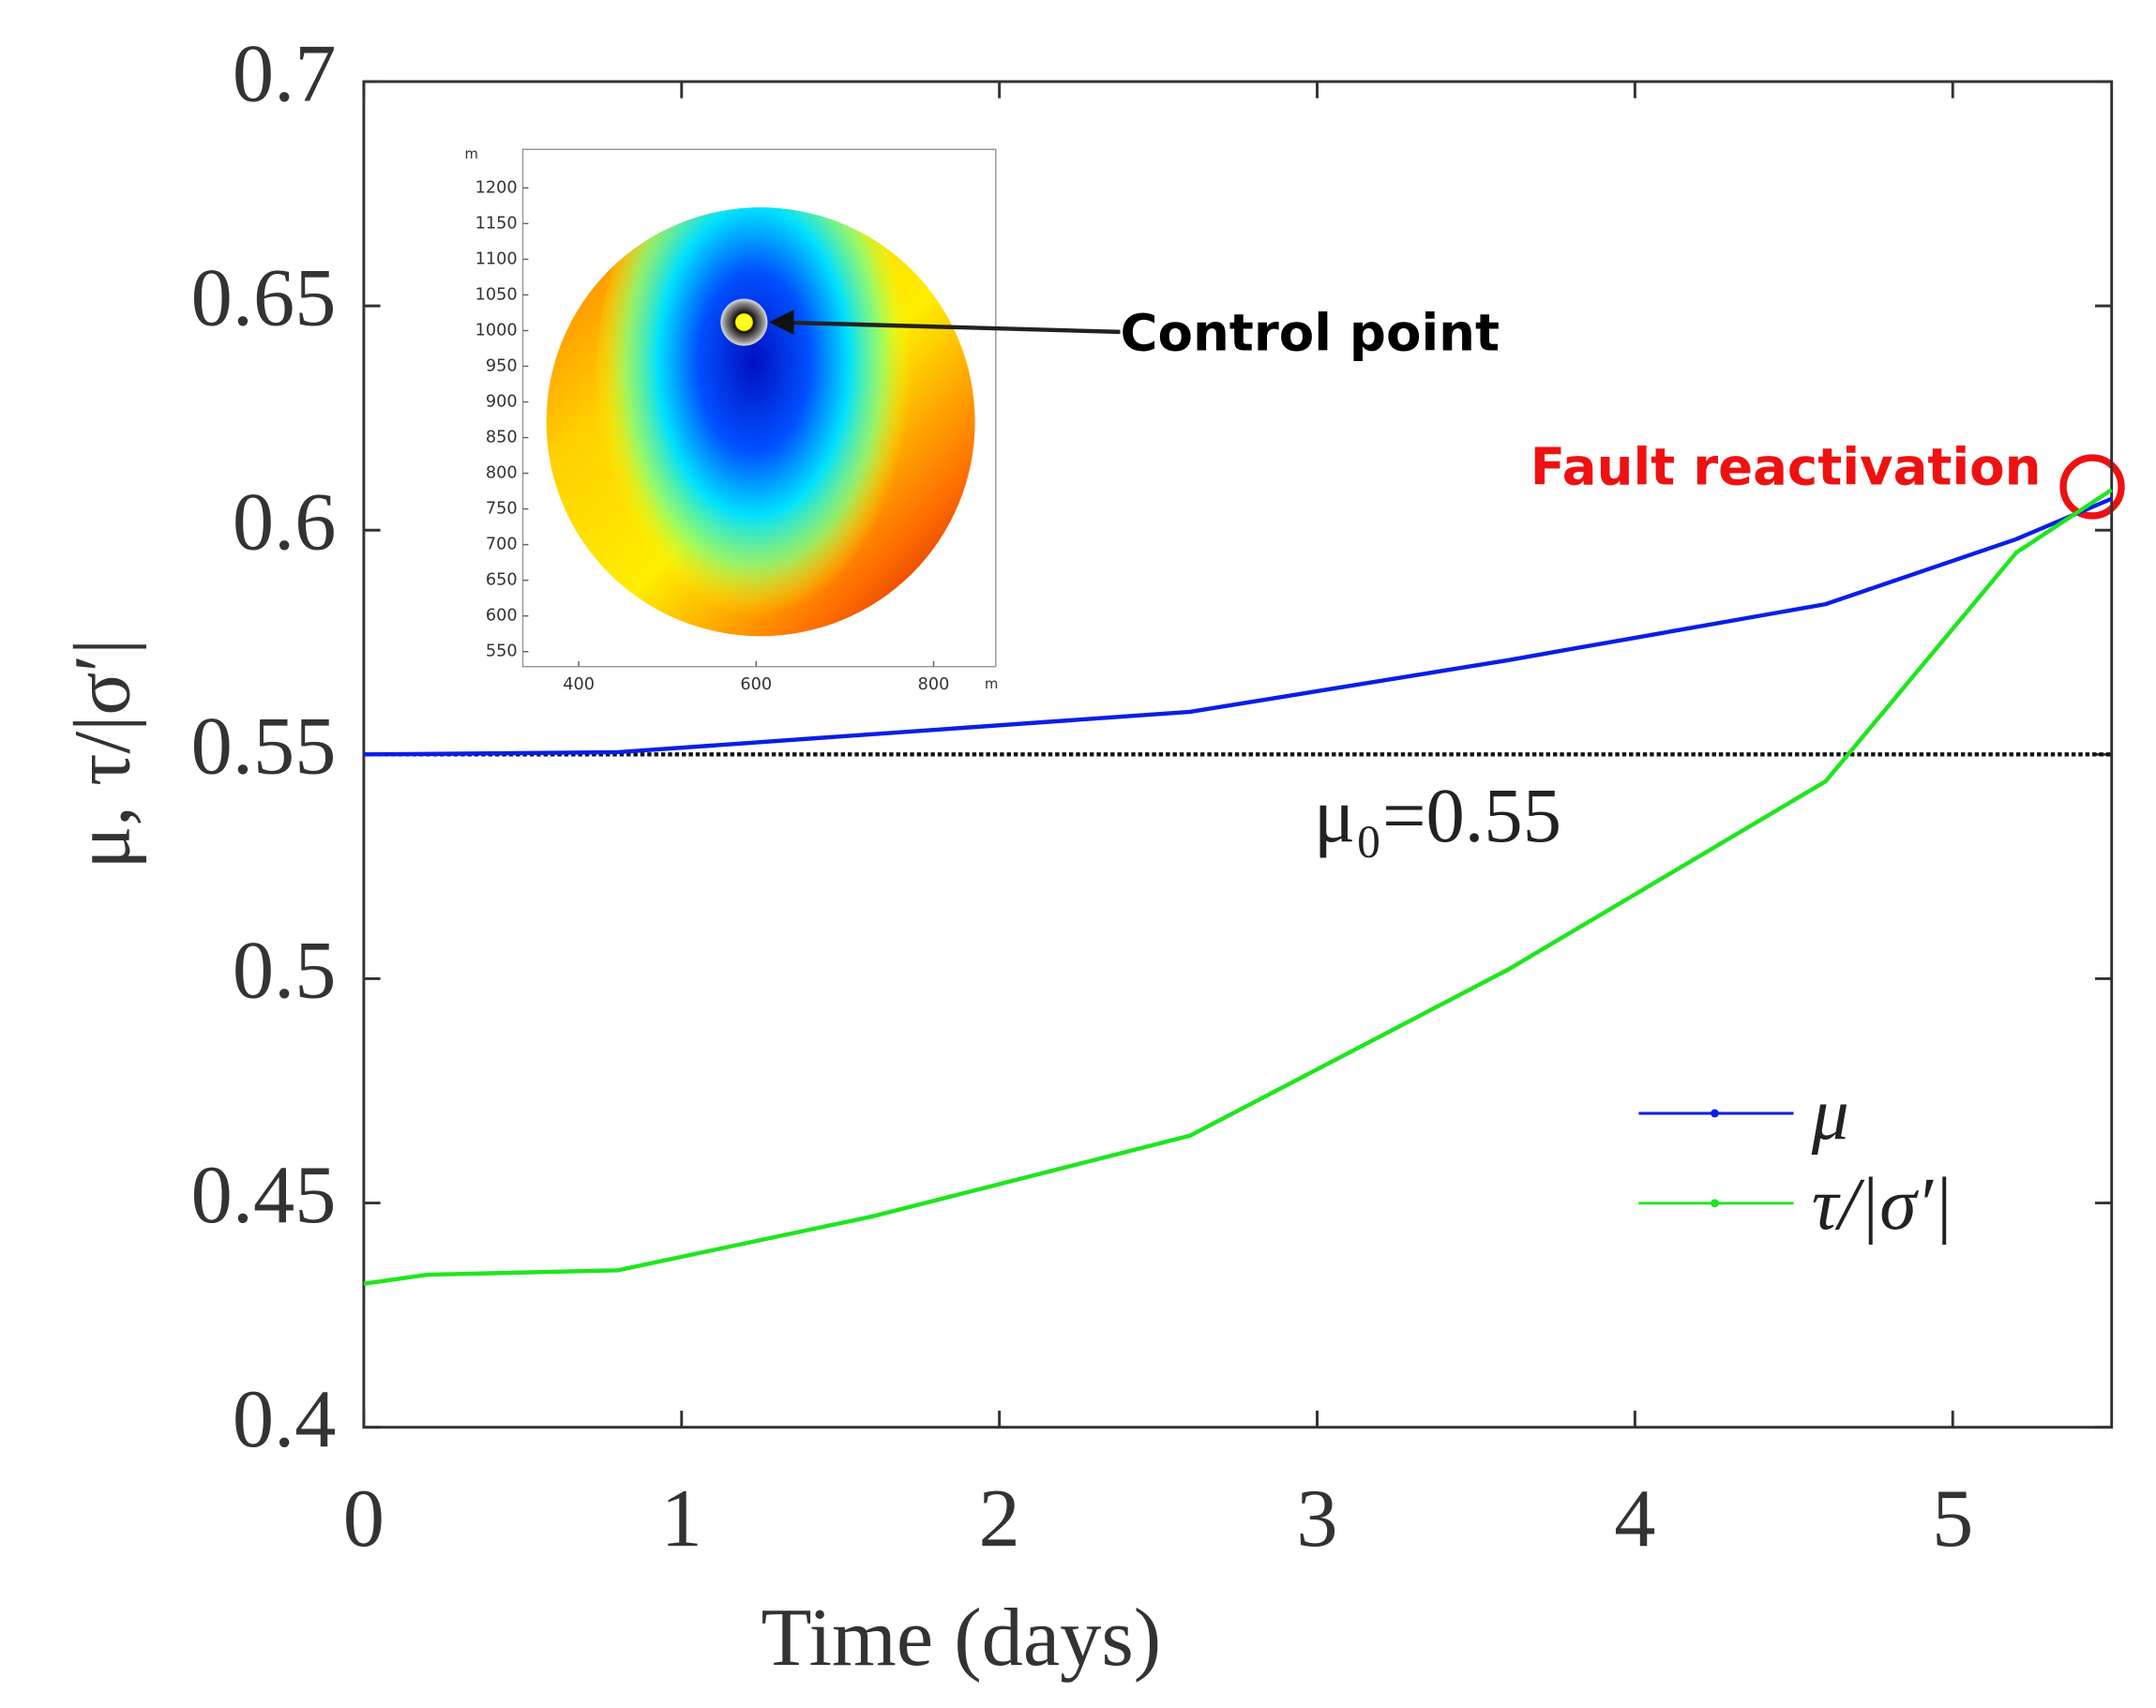  Describe the element at coordinates (264, 747) in the screenshot. I see `y-tick-label: 0.55` at that location.